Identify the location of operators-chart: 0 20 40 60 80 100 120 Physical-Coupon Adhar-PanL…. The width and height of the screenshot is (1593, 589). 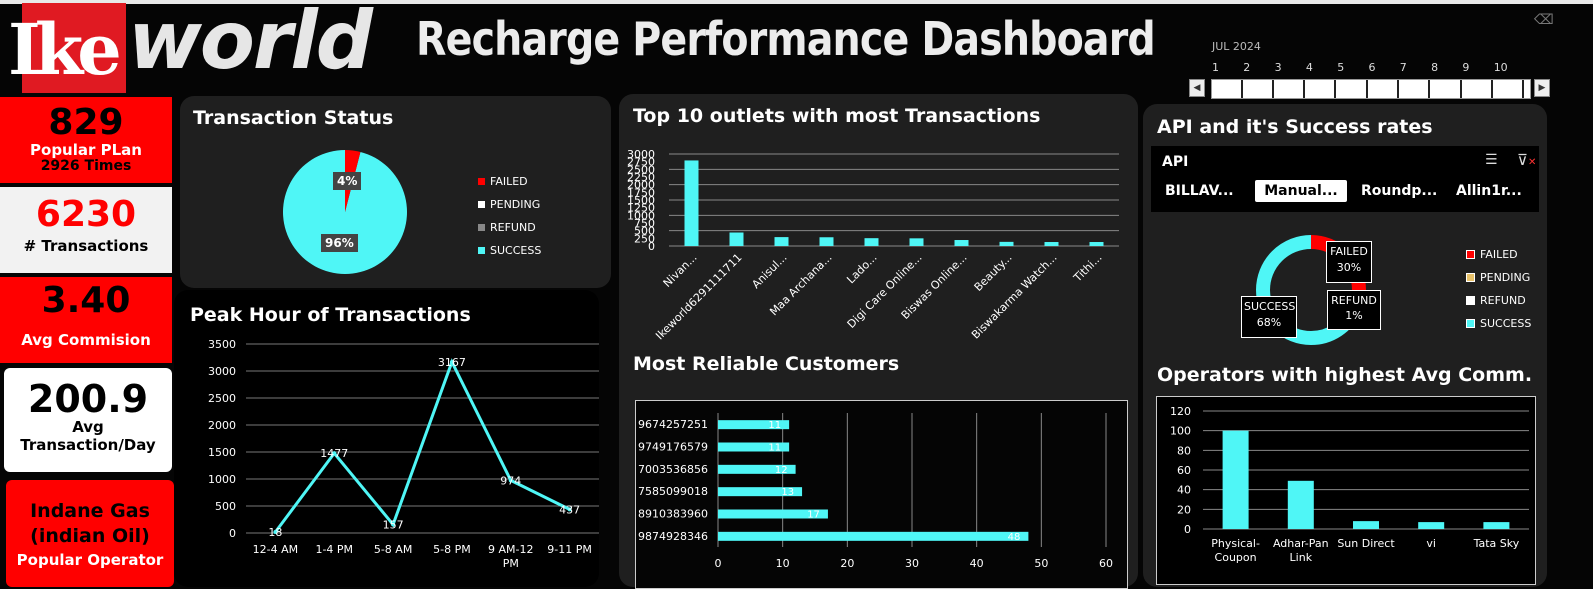
(1349, 484).